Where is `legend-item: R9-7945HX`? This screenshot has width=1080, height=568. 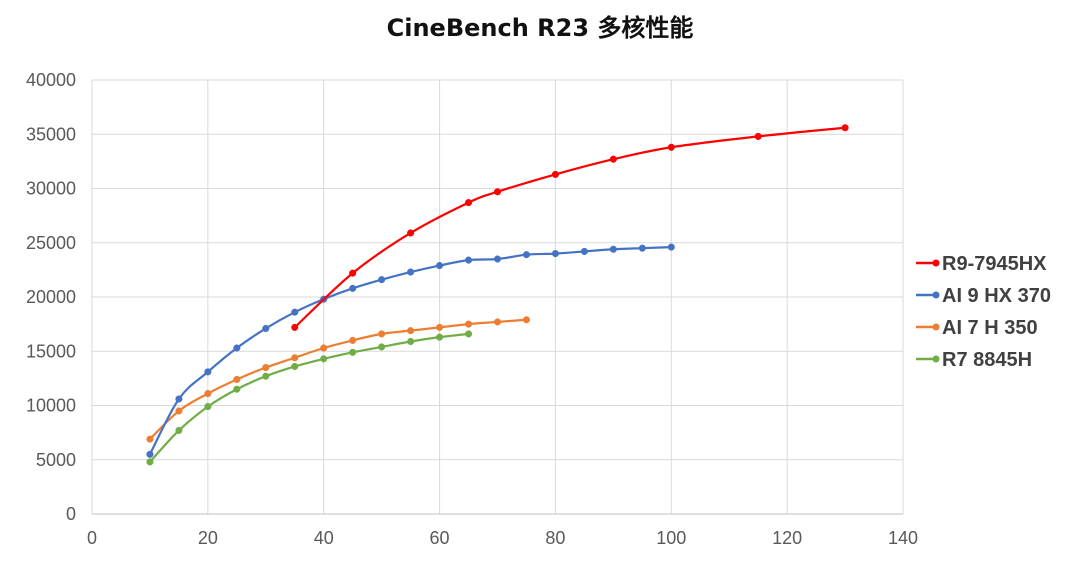 legend-item: R9-7945HX is located at coordinates (981, 264).